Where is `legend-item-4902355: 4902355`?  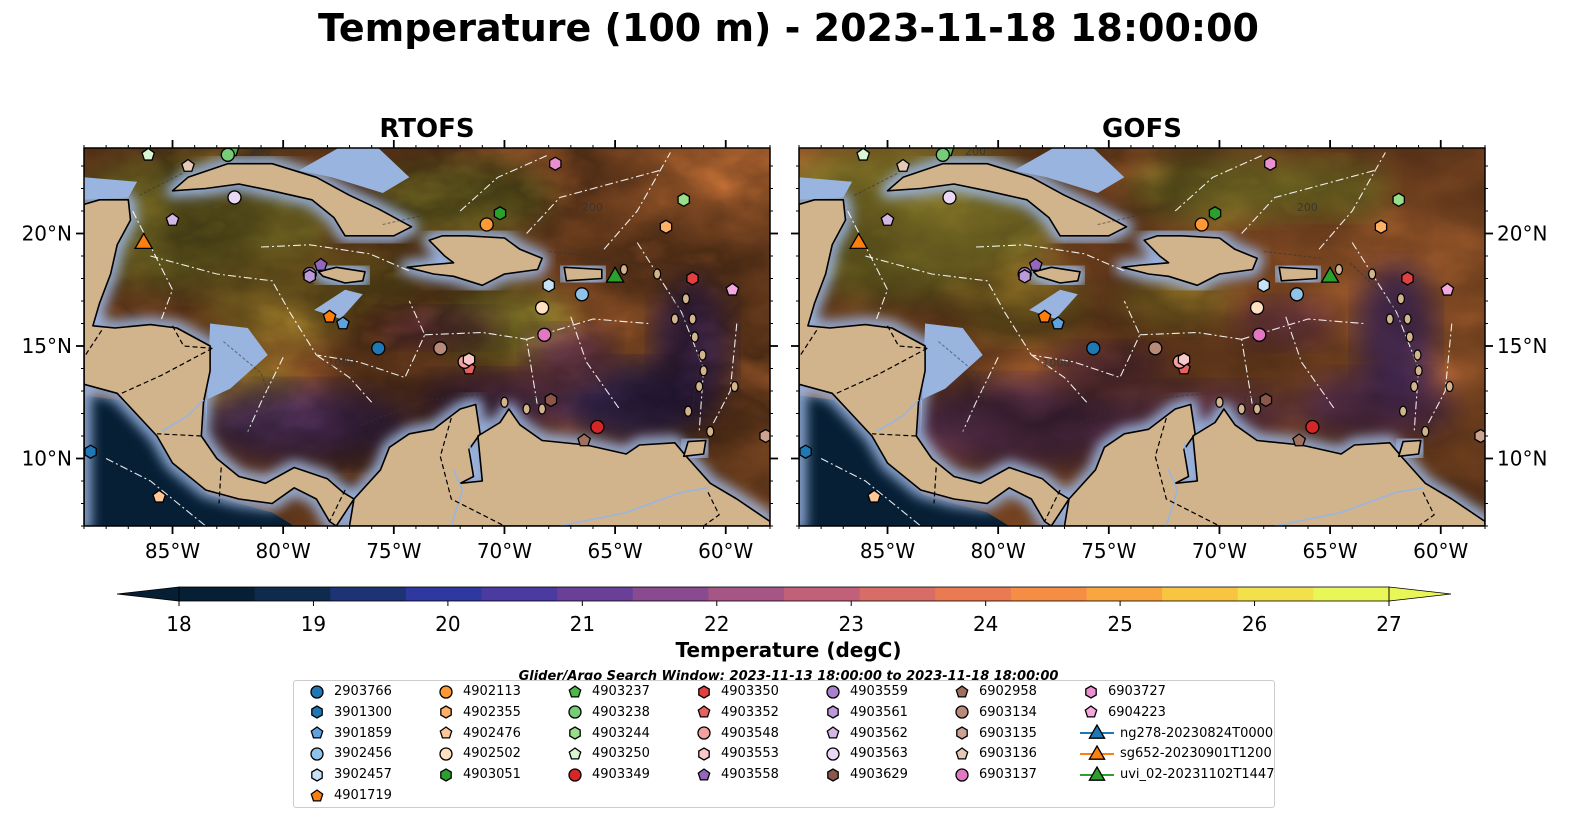
legend-item-4902355: 4902355 is located at coordinates (478, 713).